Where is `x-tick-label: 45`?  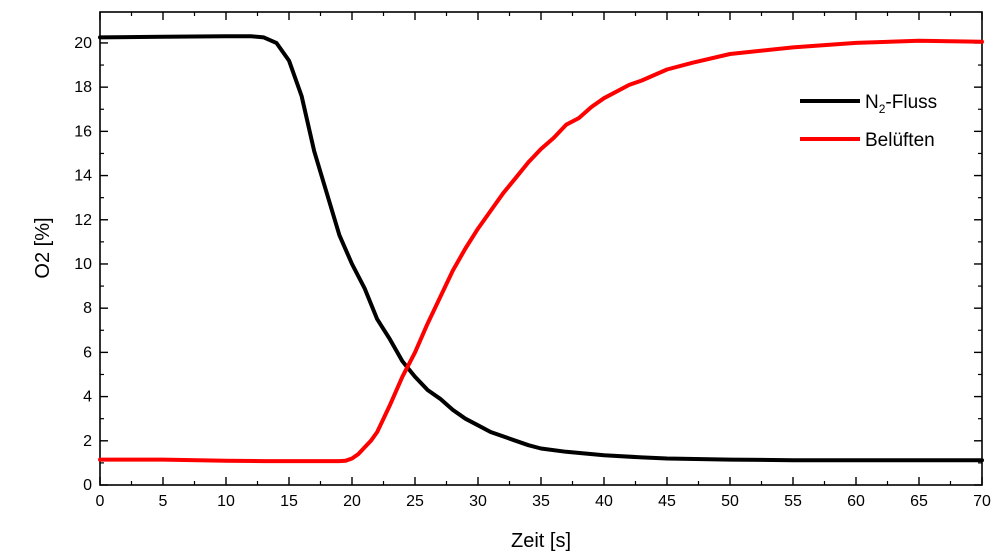
x-tick-label: 45 is located at coordinates (667, 501).